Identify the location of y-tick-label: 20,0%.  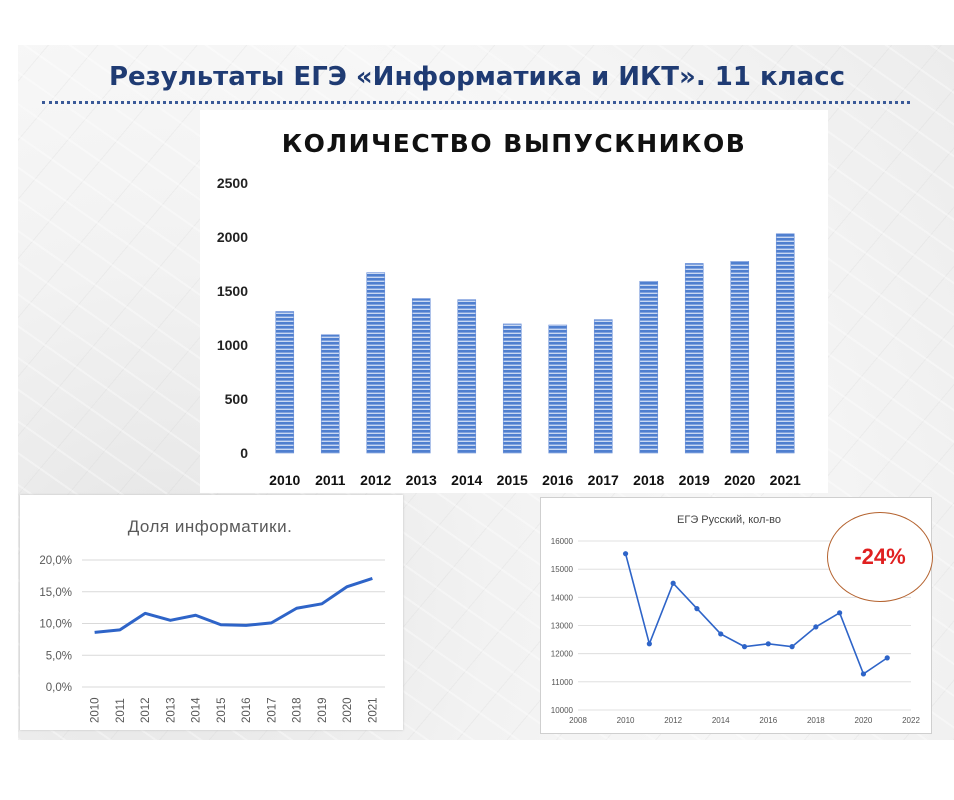
(55, 561).